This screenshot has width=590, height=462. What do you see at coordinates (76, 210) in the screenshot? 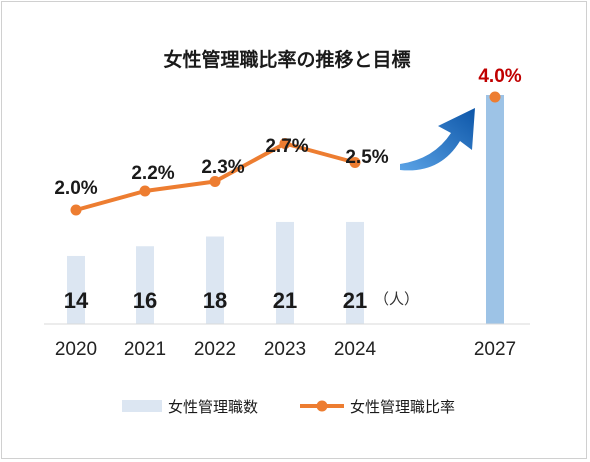
I see `ratio-point-2020` at bounding box center [76, 210].